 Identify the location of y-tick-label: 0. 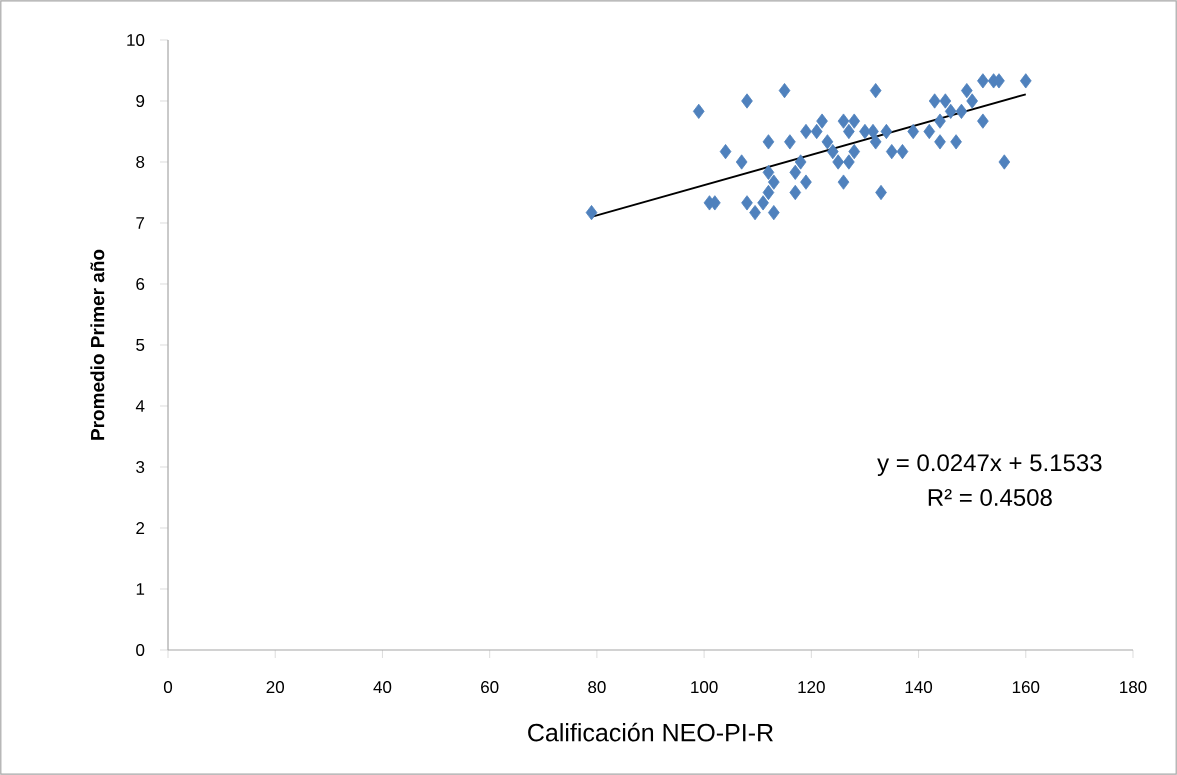
(140, 649).